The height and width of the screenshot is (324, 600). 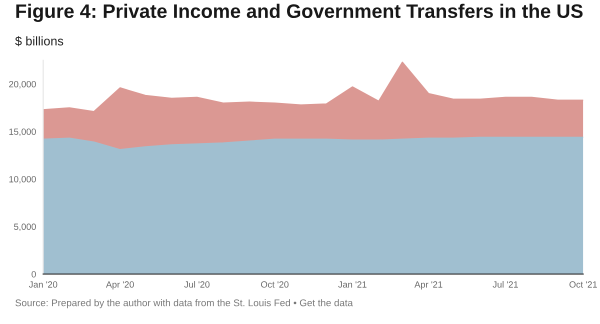 What do you see at coordinates (22, 180) in the screenshot?
I see `y-tick-label: 10,000` at bounding box center [22, 180].